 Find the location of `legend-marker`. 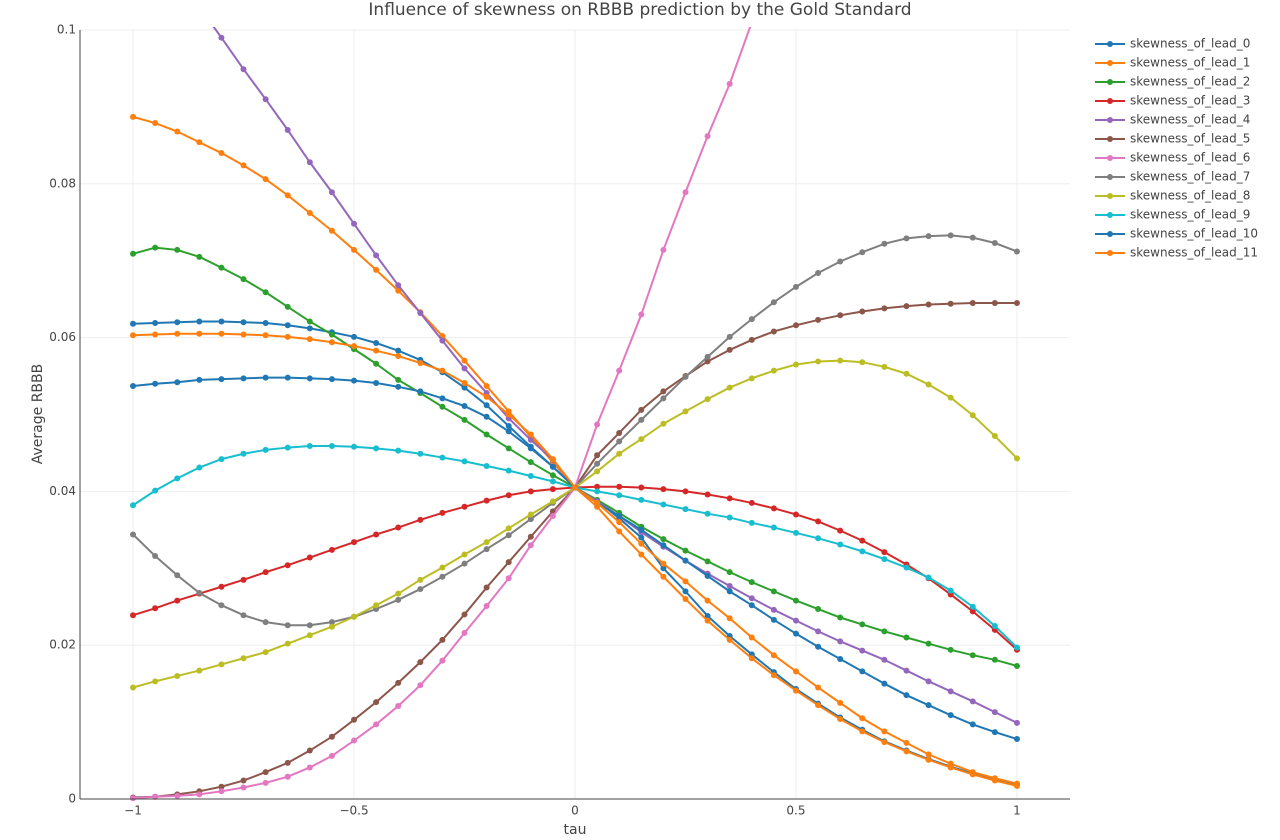

legend-marker is located at coordinates (1110, 196).